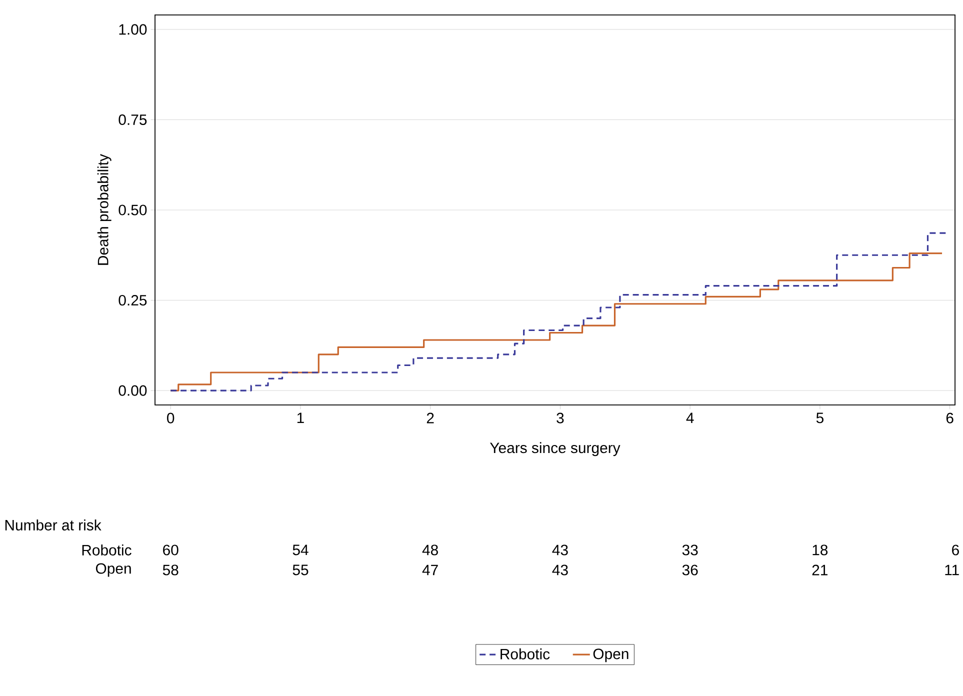 This screenshot has width=963, height=696. I want to click on text: 6, so click(955, 550).